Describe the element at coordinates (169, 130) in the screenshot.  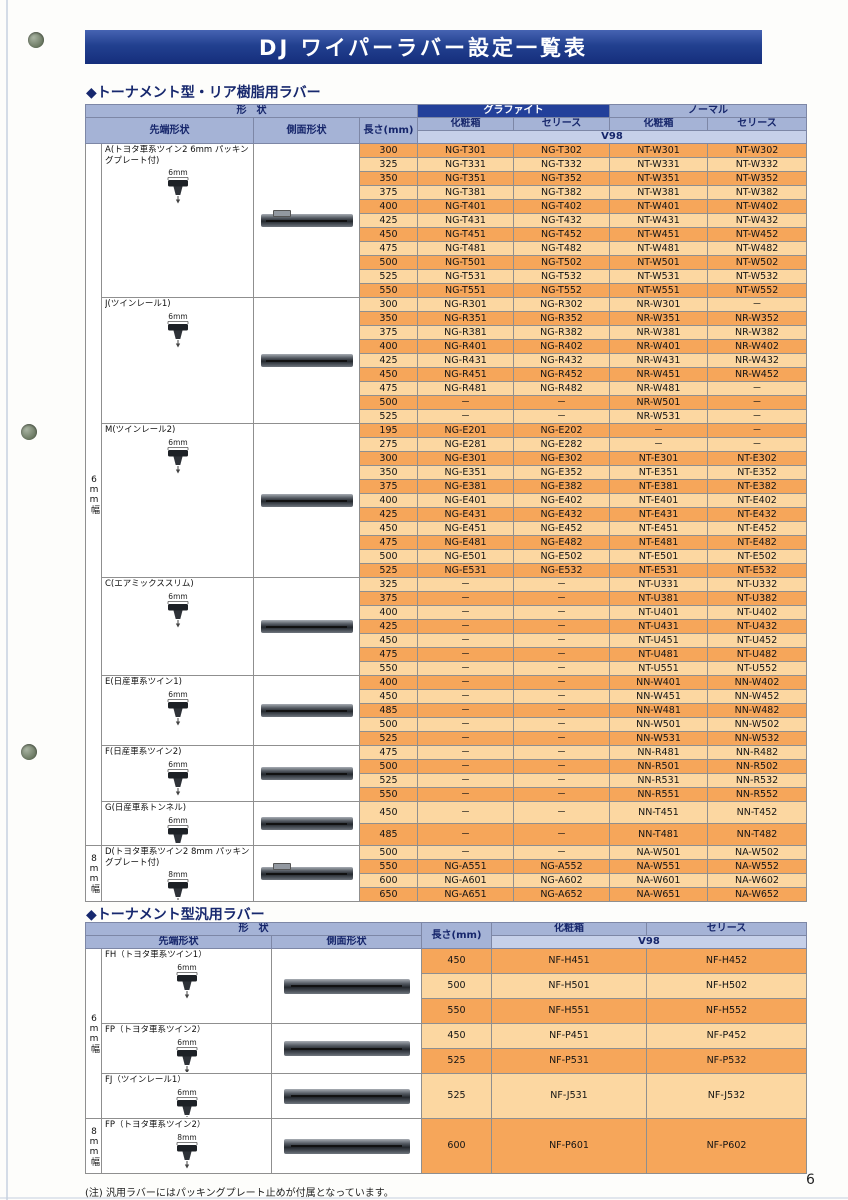
I see `header-tip-shape: 先端形状` at that location.